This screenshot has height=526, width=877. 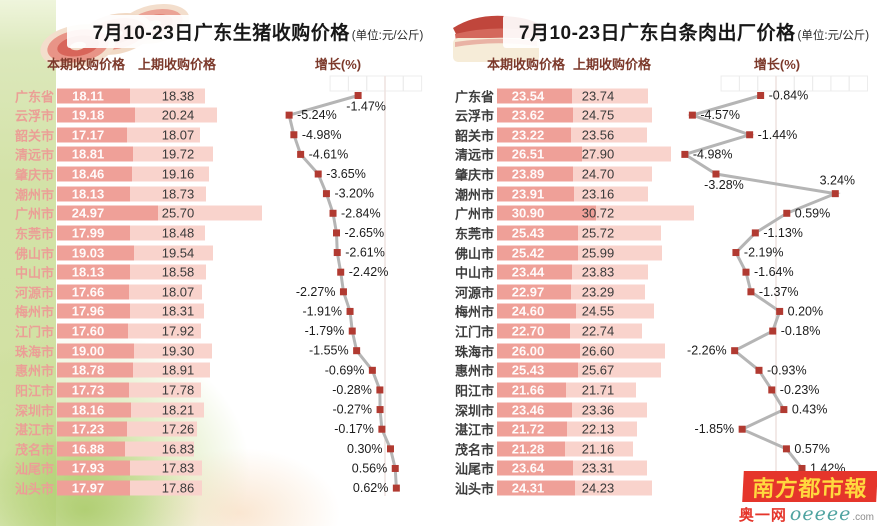 I want to click on previous-price-value: 25.70, so click(x=178, y=213).